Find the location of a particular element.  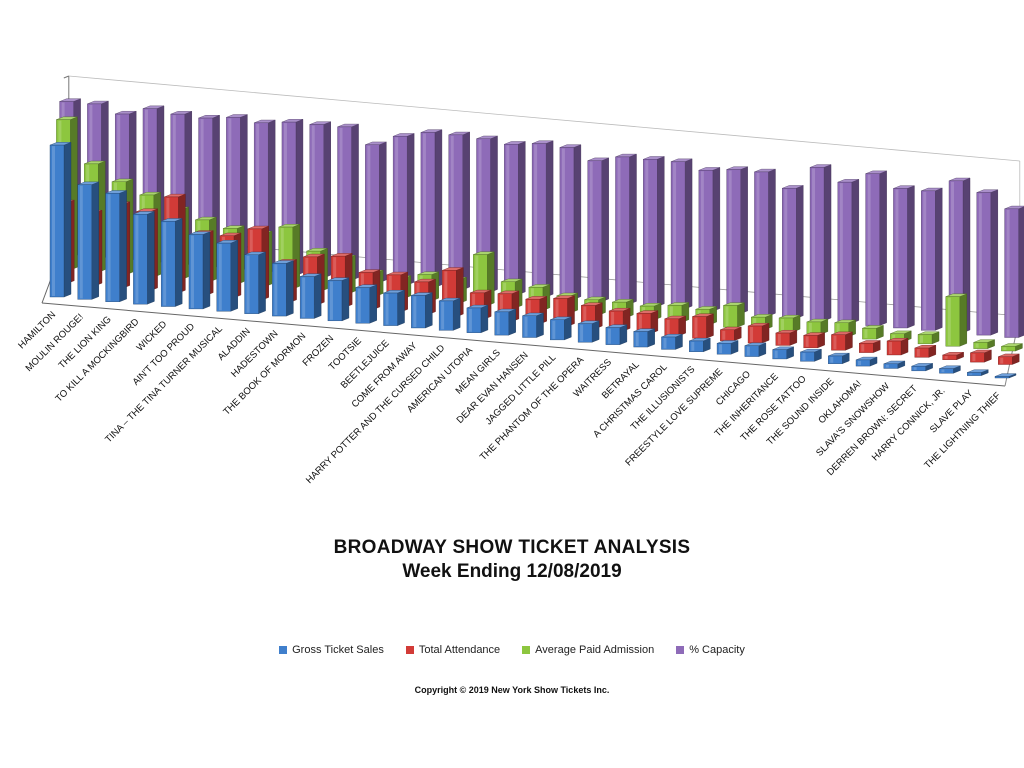

bar--capacity-10 is located at coordinates (348, 202).